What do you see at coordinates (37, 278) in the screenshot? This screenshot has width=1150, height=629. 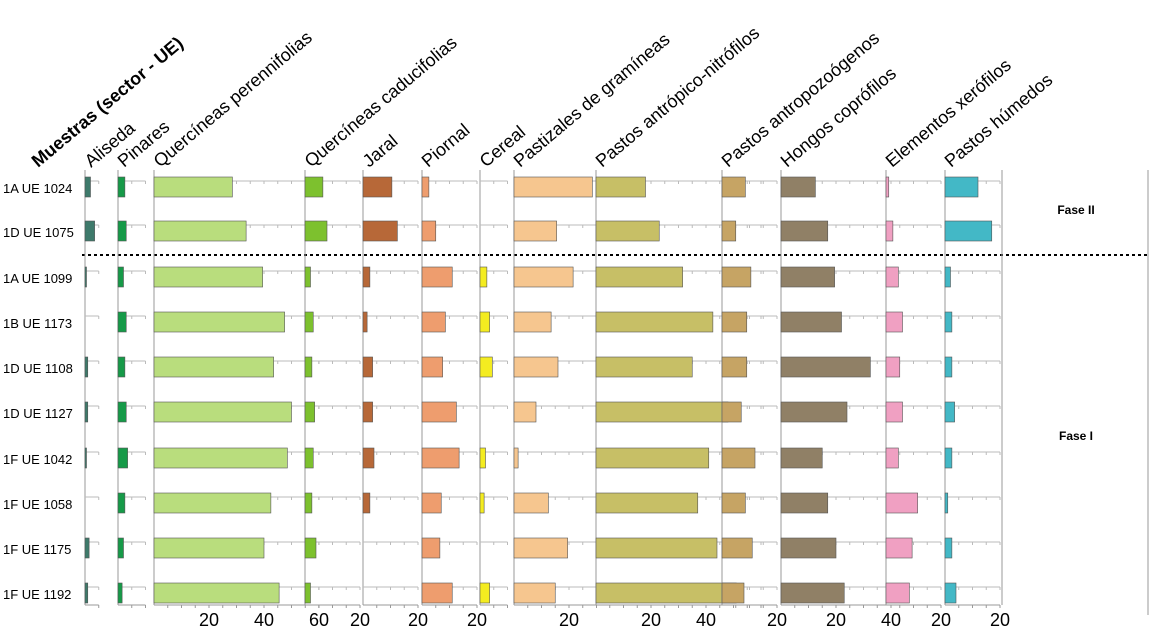 I see `sample-label: 1A UE 1099` at bounding box center [37, 278].